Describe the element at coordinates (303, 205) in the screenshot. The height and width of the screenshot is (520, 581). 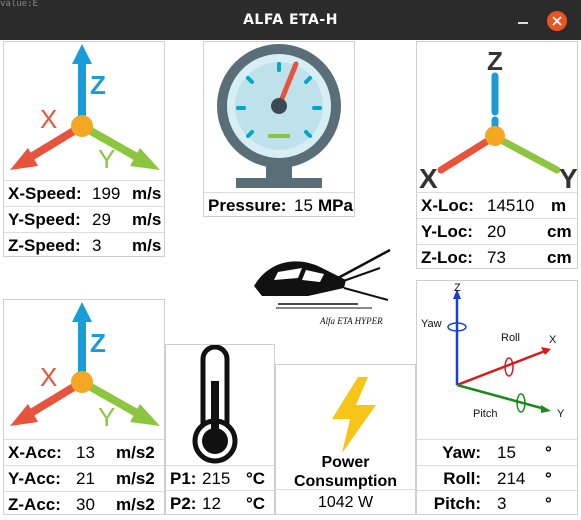
I see `pressure-value: 15` at that location.